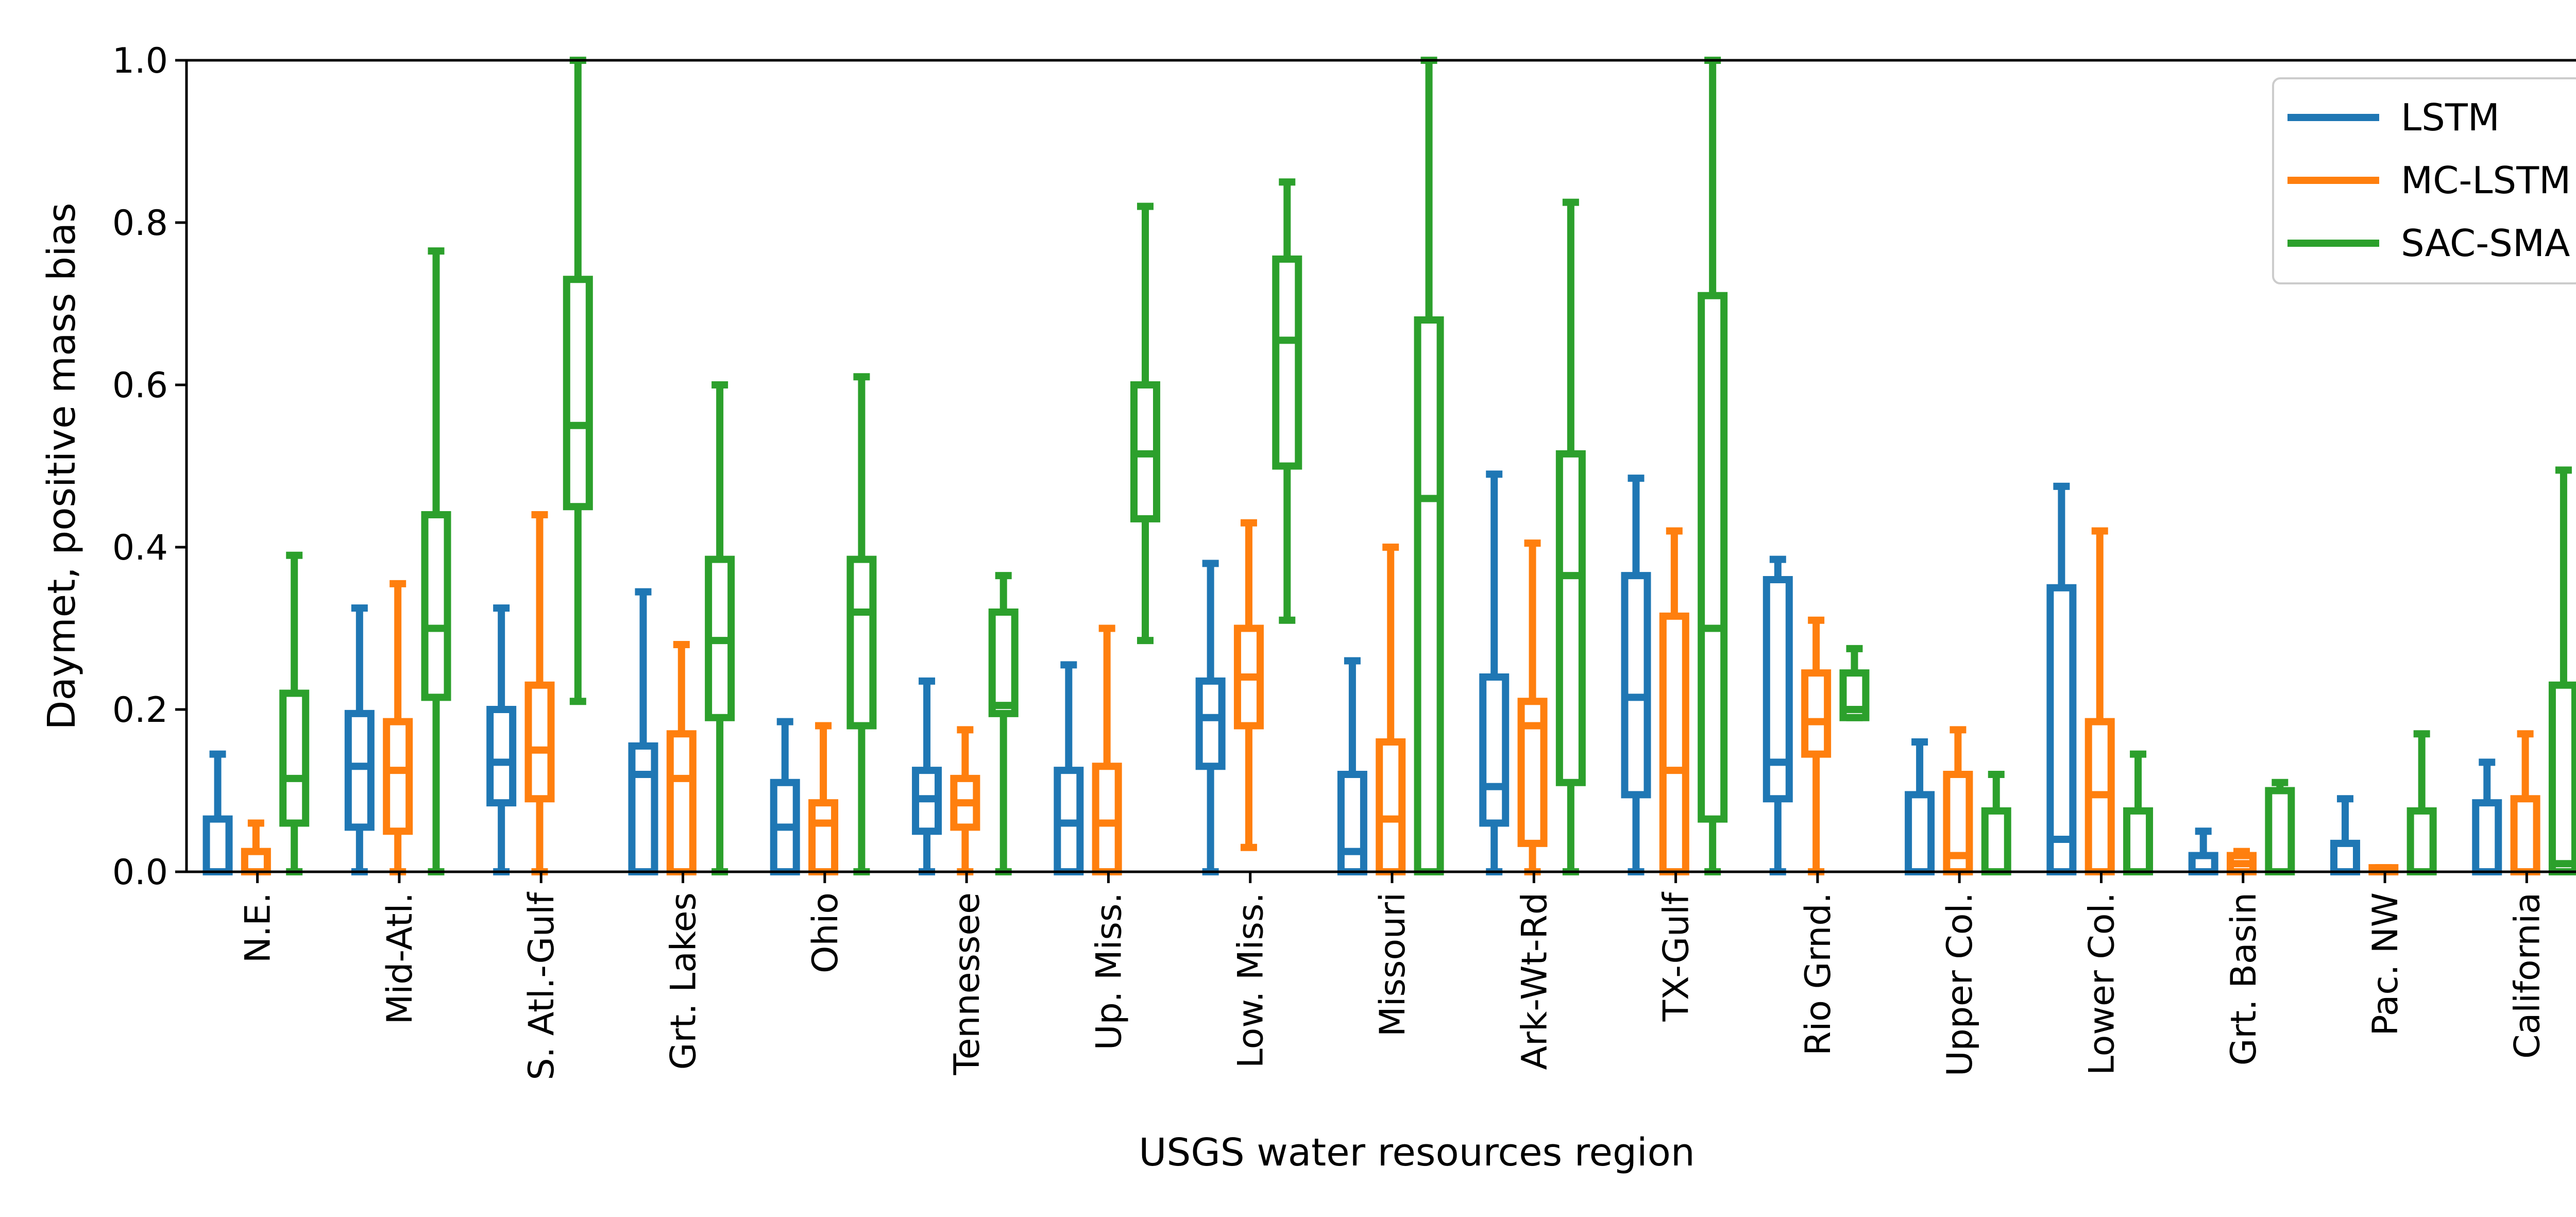  What do you see at coordinates (1534, 981) in the screenshot?
I see `x-tick-label: Ark-Wt-Rd` at bounding box center [1534, 981].